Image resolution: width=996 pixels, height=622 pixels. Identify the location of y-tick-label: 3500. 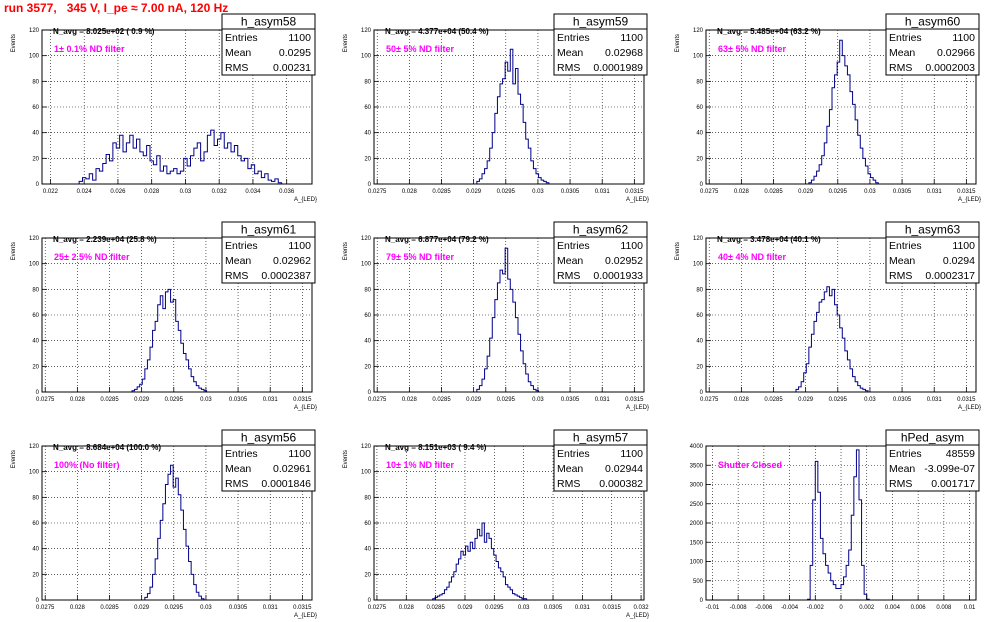
(697, 466).